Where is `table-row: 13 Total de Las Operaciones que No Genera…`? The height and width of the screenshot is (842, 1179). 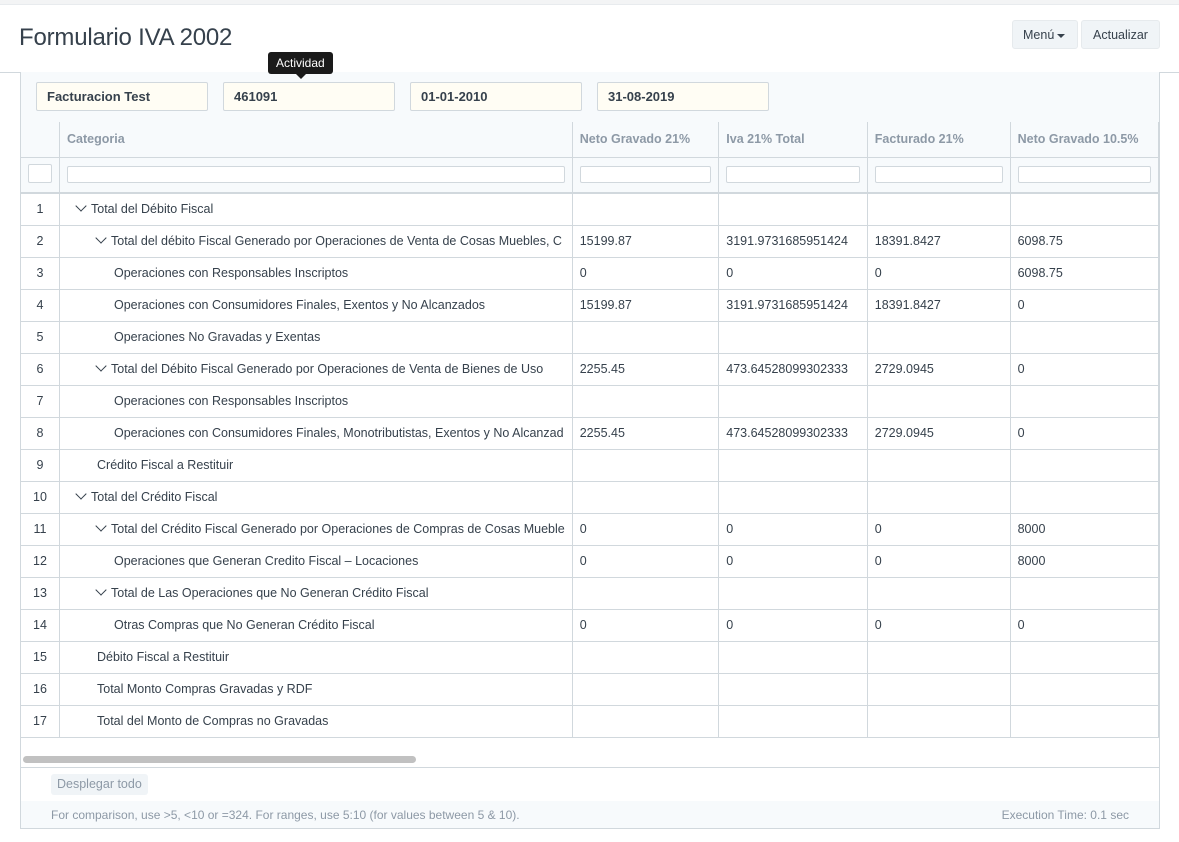
table-row: 13 Total de Las Operaciones que No Genera… is located at coordinates (590, 593).